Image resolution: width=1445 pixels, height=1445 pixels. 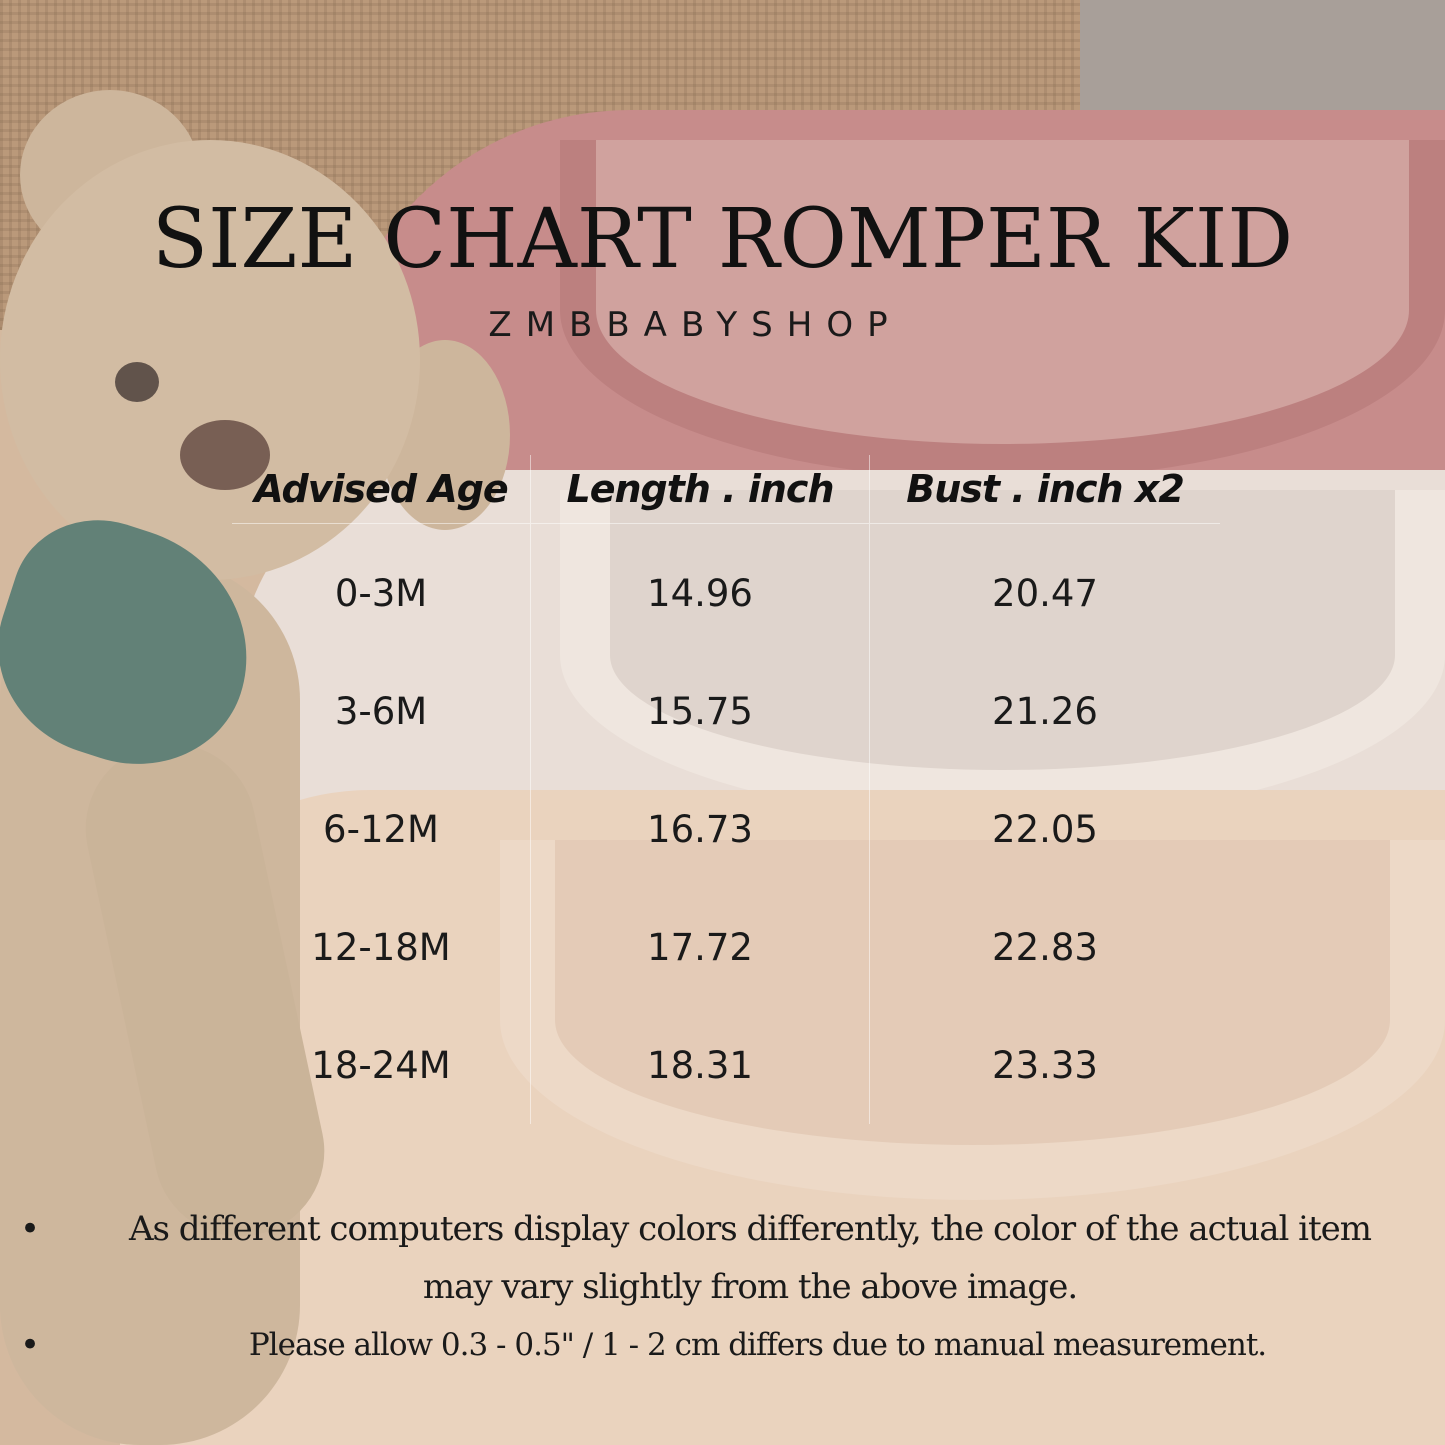 What do you see at coordinates (695, 325) in the screenshot?
I see `brand-name: ZMBBABYSHOP` at bounding box center [695, 325].